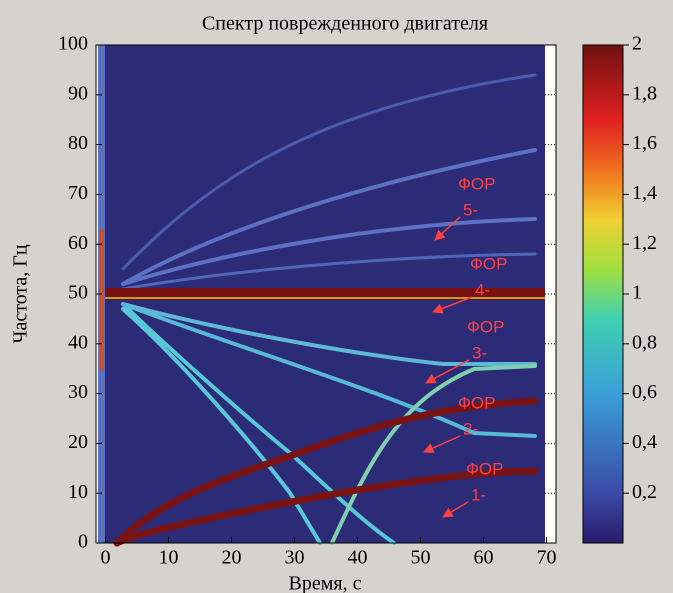 This screenshot has width=673, height=593. What do you see at coordinates (78, 392) in the screenshot?
I see `y-tick-label: 30` at bounding box center [78, 392].